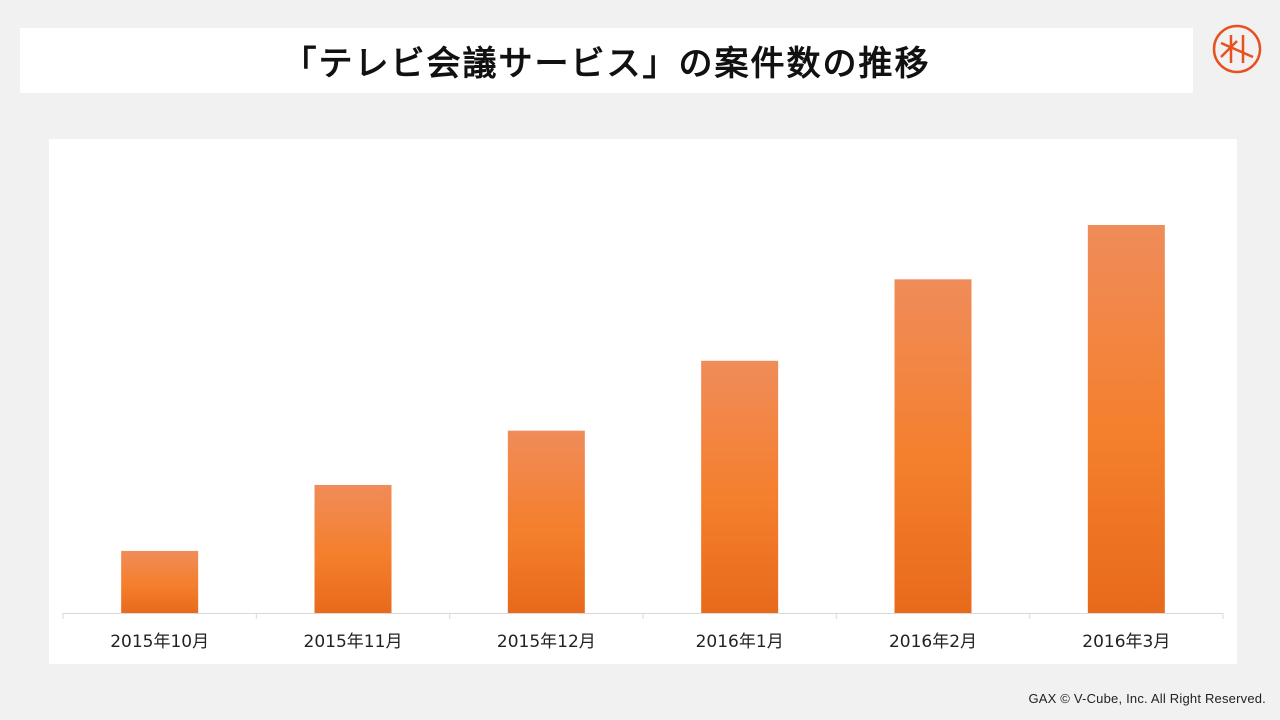 This screenshot has height=720, width=1280. I want to click on gax-circle-logo-icon, so click(1237, 49).